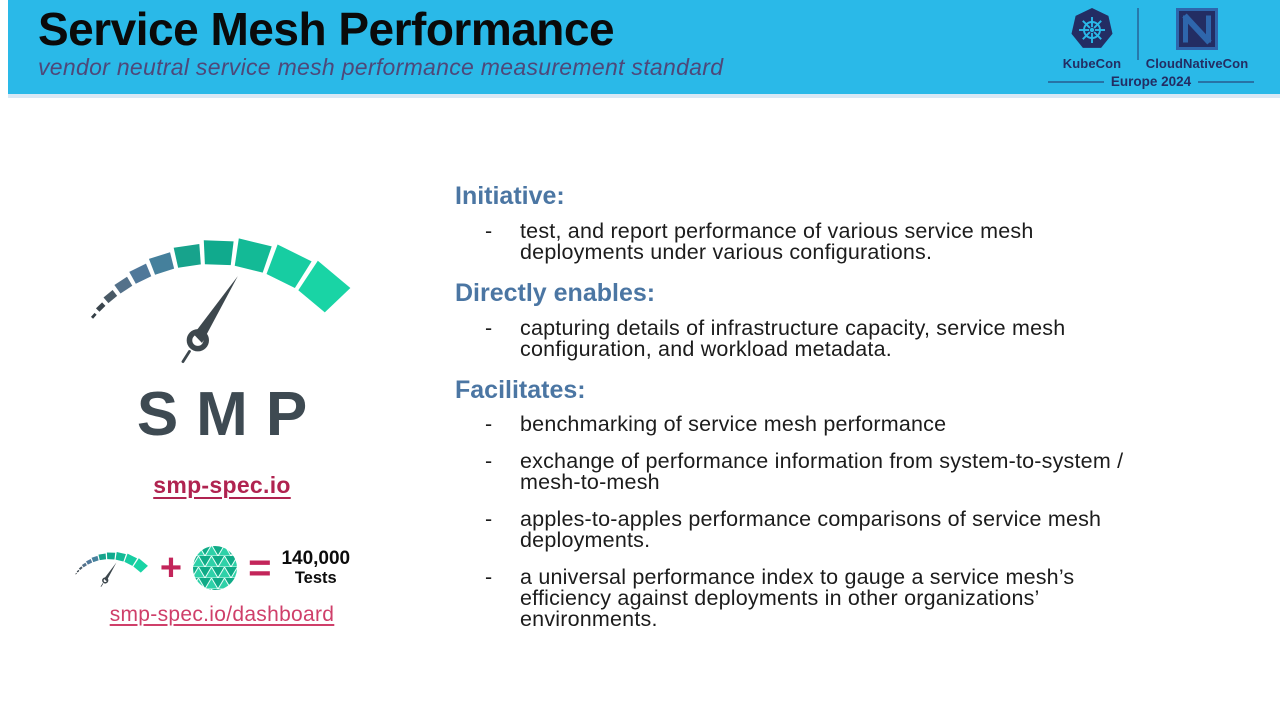  Describe the element at coordinates (1092, 28) in the screenshot. I see `kubecon-icon` at that location.